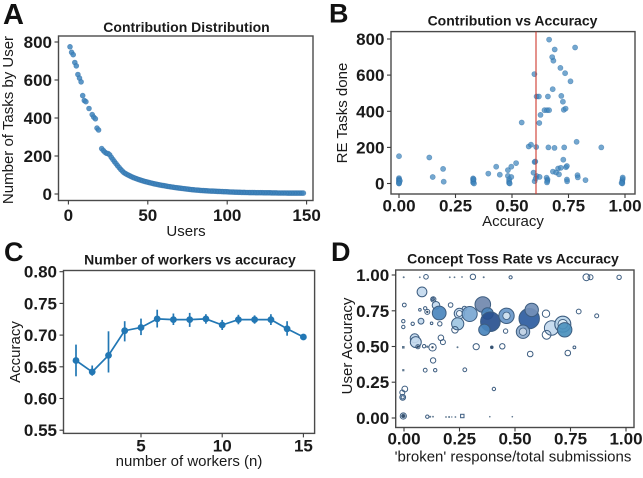 The image size is (643, 478). Describe the element at coordinates (513, 21) in the screenshot. I see `svg-text: Contribution vs Accuracy` at that location.